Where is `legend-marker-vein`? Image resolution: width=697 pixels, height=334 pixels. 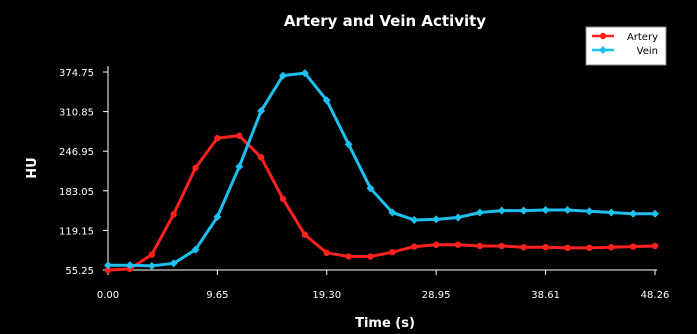
legend-marker-vein is located at coordinates (603, 50).